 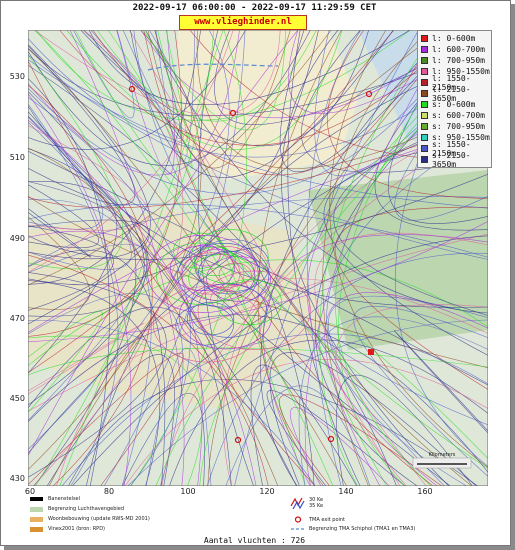 What do you see at coordinates (109, 491) in the screenshot?
I see `x-tick-label: 80` at bounding box center [109, 491].